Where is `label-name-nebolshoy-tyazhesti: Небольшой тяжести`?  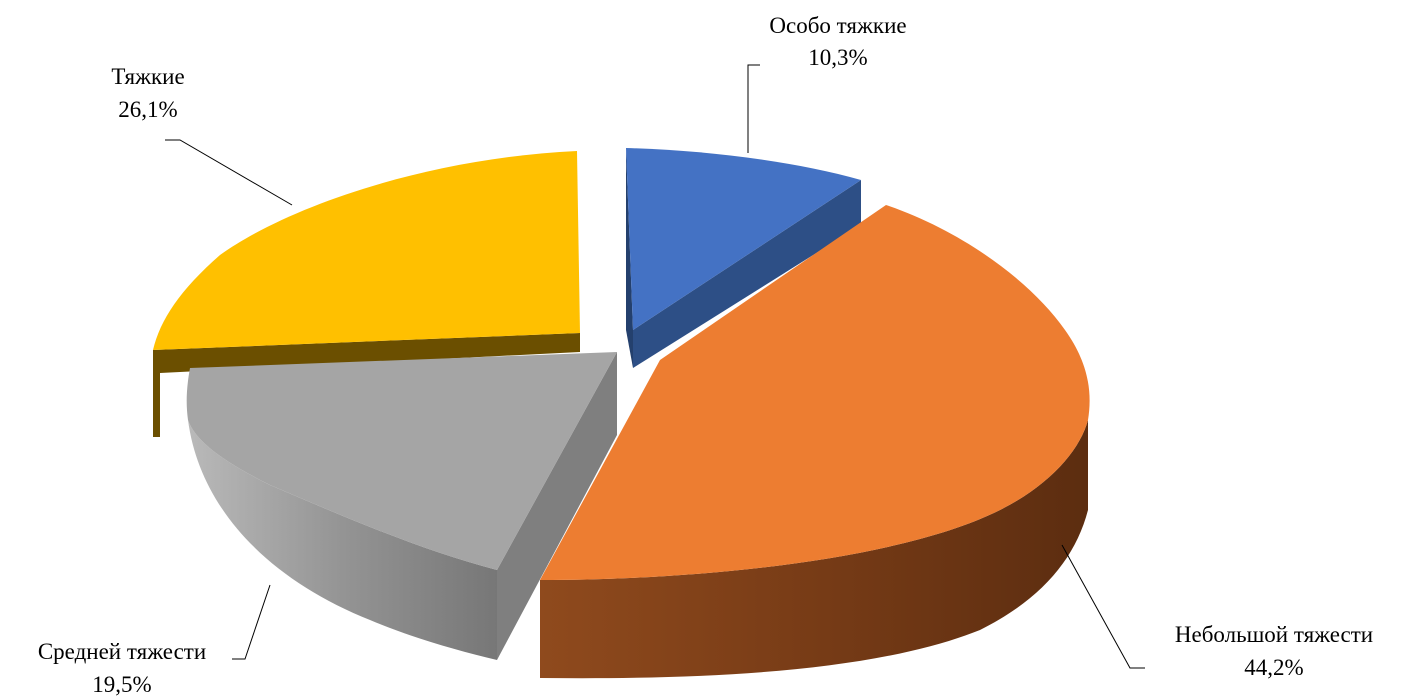
label-name-nebolshoy-tyazhesti: Небольшой тяжести is located at coordinates (1274, 634).